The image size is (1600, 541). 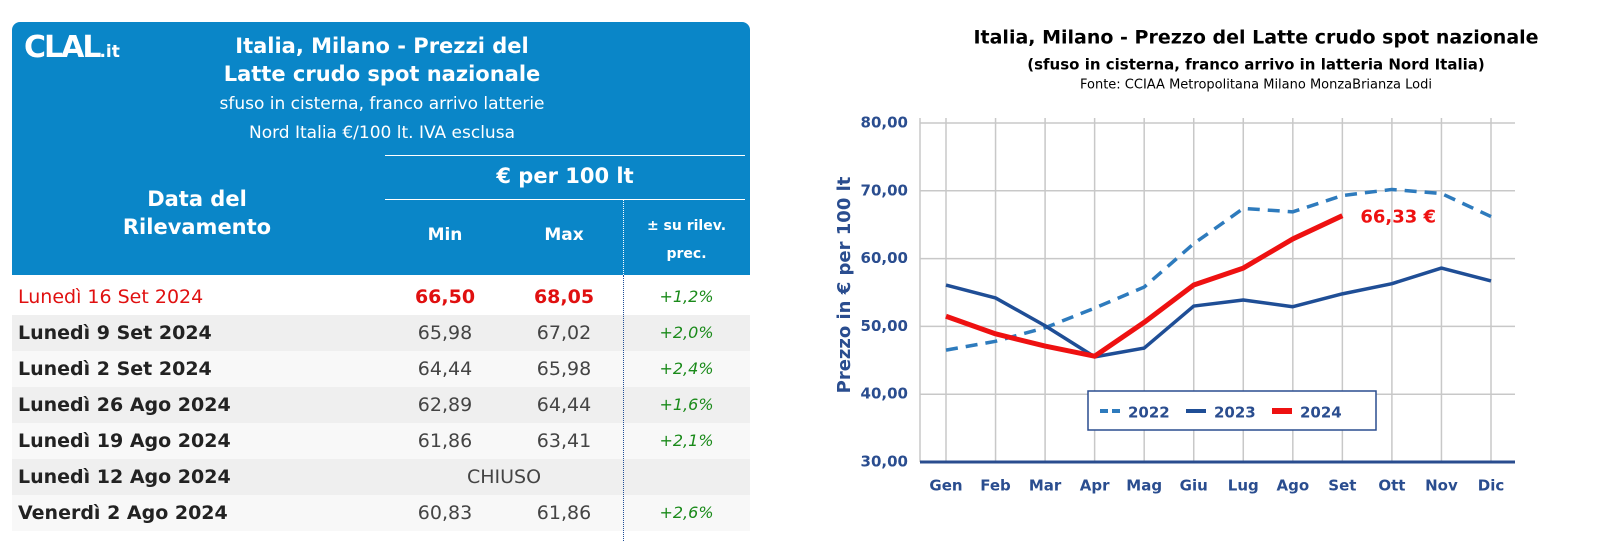 I want to click on y-tick-label: 30,00, so click(x=884, y=462).